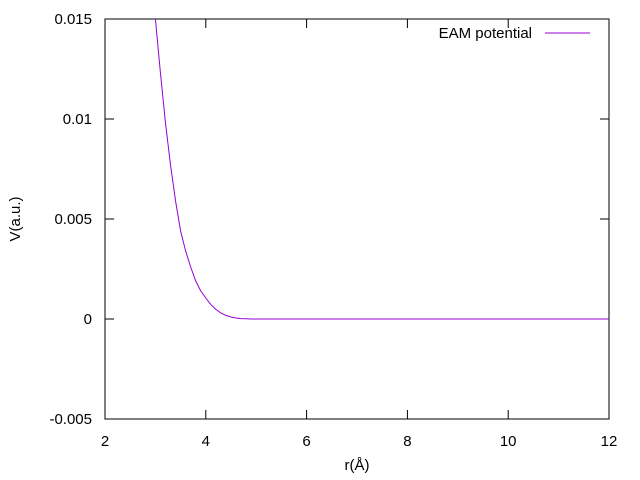  I want to click on x-tick-label: 10, so click(508, 441).